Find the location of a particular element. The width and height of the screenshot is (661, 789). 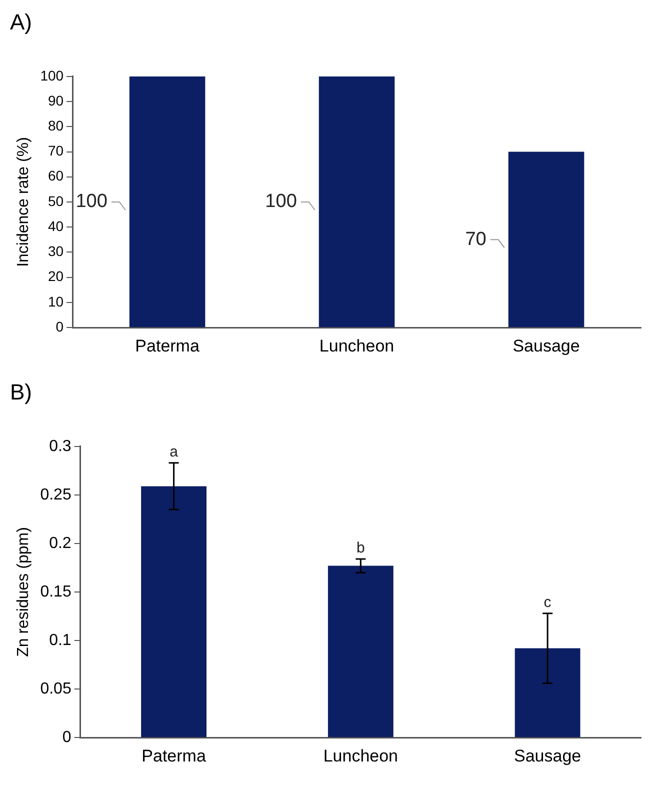

y-axis-title: Zn residues (ppm) is located at coordinates (23, 592).